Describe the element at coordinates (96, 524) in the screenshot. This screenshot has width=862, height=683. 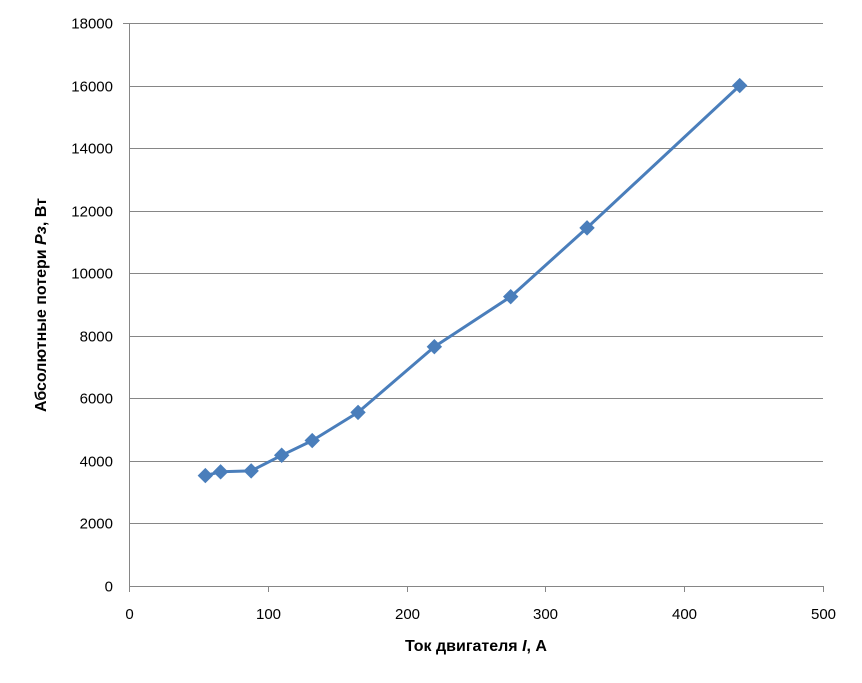
I see `y-tick-label: 2000` at that location.